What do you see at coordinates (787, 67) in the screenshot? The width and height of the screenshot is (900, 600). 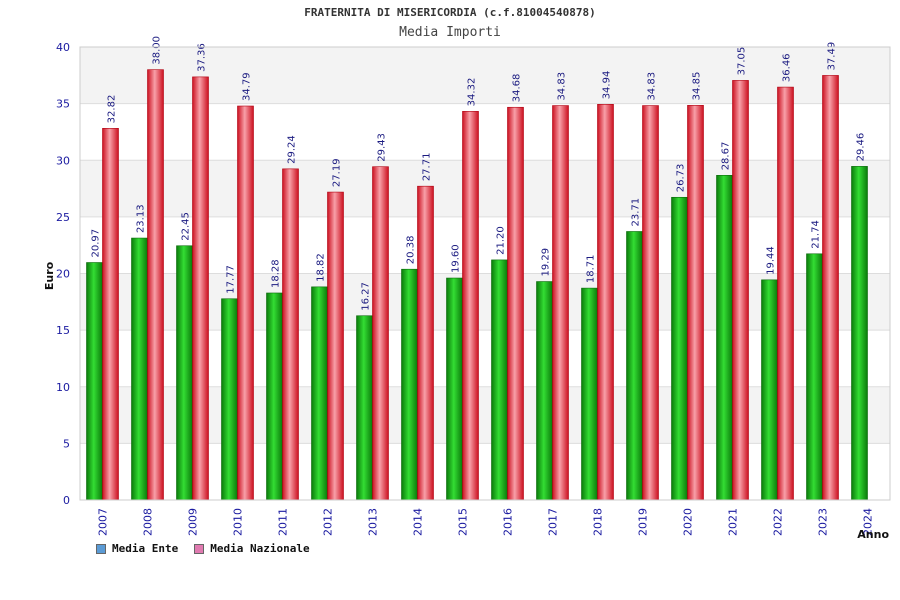 I see `data-label: 36.46` at bounding box center [787, 67].